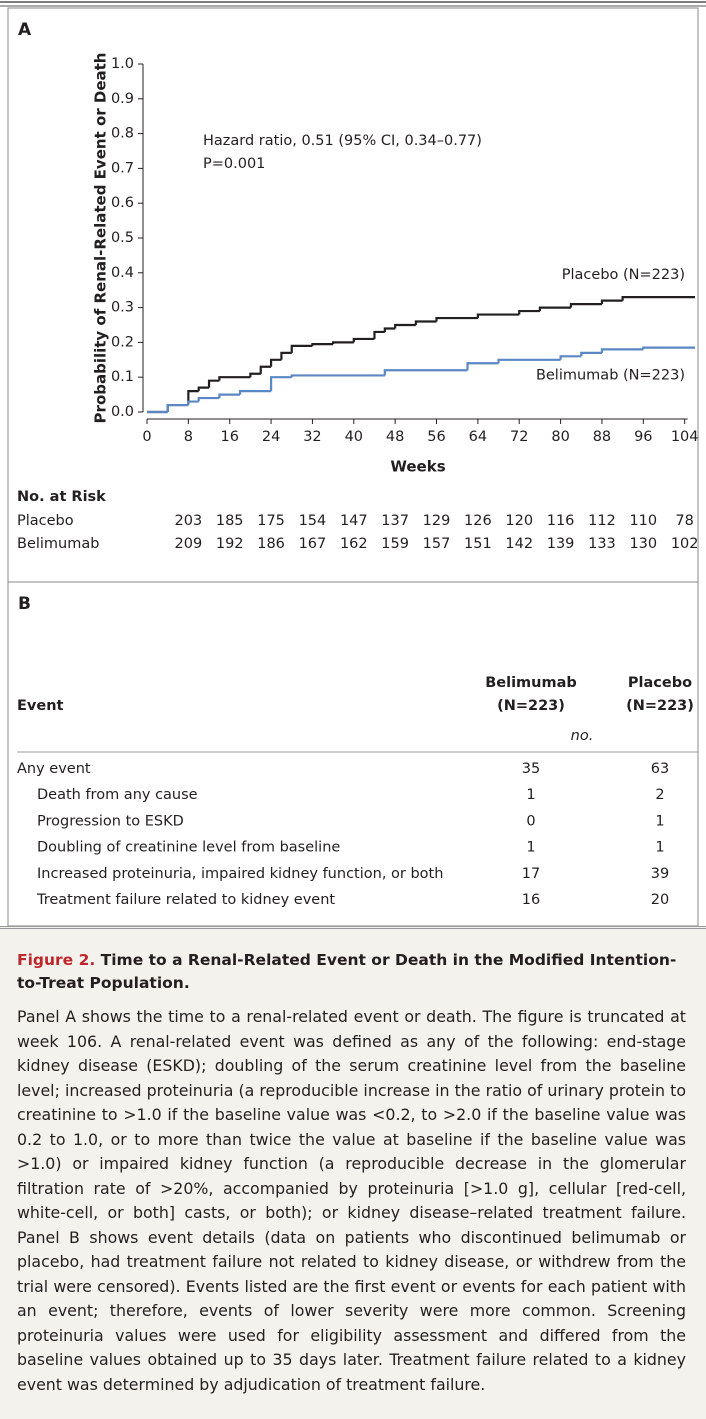 The image size is (706, 1419). I want to click on risk-value: 186, so click(271, 544).